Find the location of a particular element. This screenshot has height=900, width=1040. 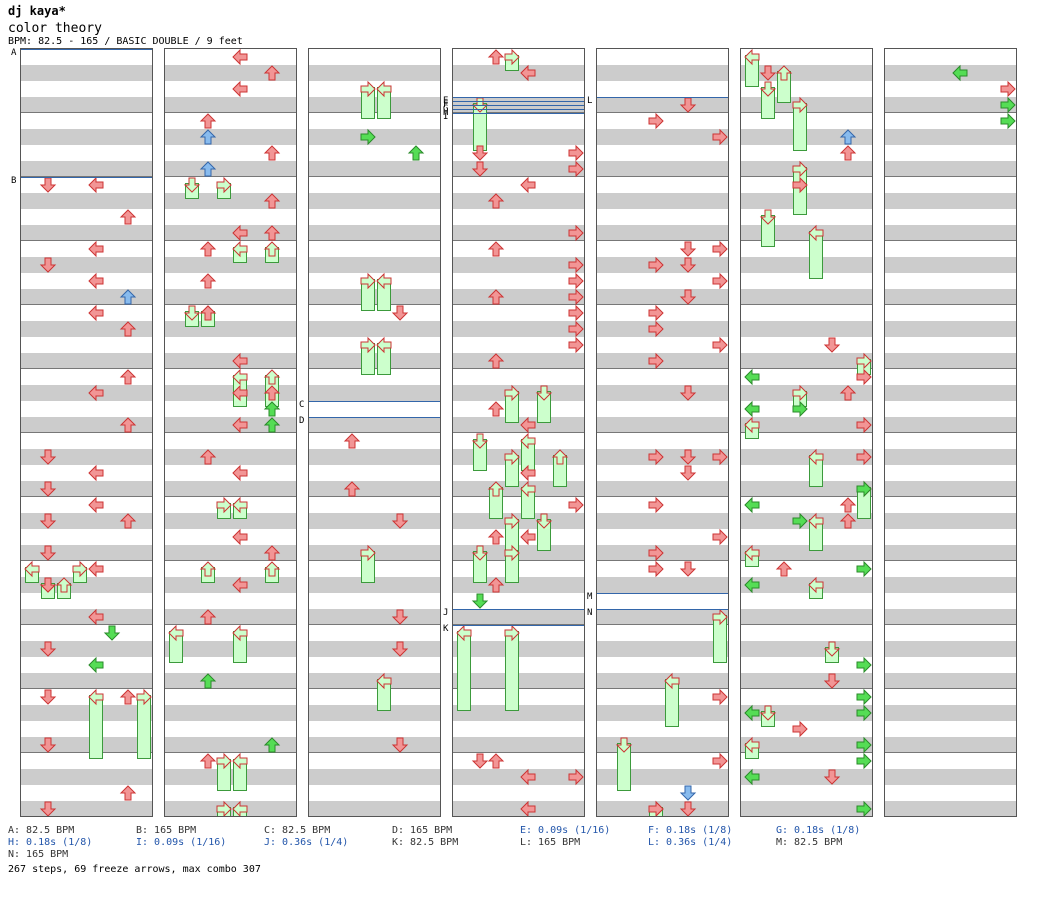

legend-entry: L: 0.36s (1/4) is located at coordinates (690, 842).